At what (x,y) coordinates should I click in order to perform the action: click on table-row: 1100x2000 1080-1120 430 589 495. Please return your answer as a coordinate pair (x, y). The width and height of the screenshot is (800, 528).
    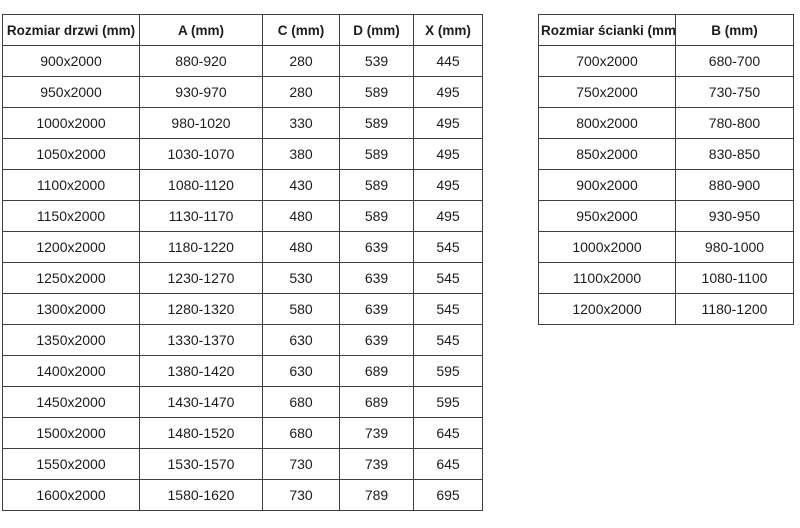
    Looking at the image, I should click on (242, 185).